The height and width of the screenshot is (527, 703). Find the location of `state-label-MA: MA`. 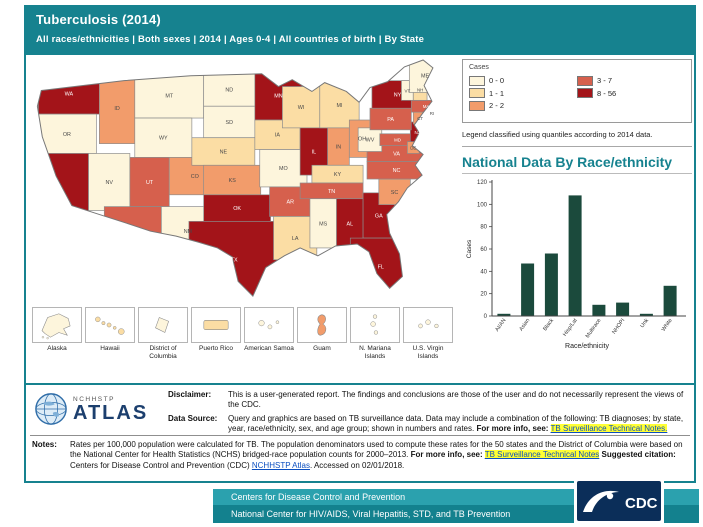

state-label-MA: MA is located at coordinates (426, 106).